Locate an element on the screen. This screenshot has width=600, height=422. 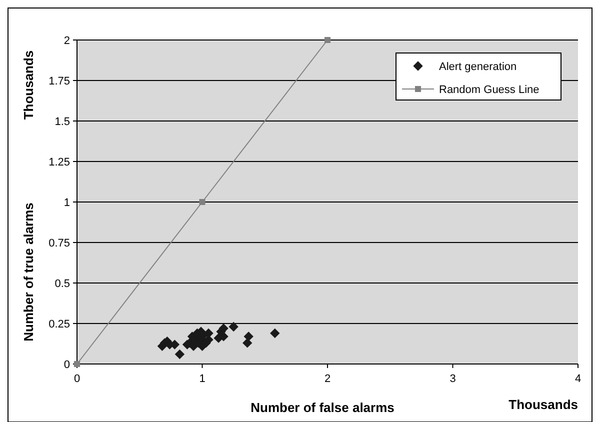
y-tick-label: 0.25 is located at coordinates (59, 324).